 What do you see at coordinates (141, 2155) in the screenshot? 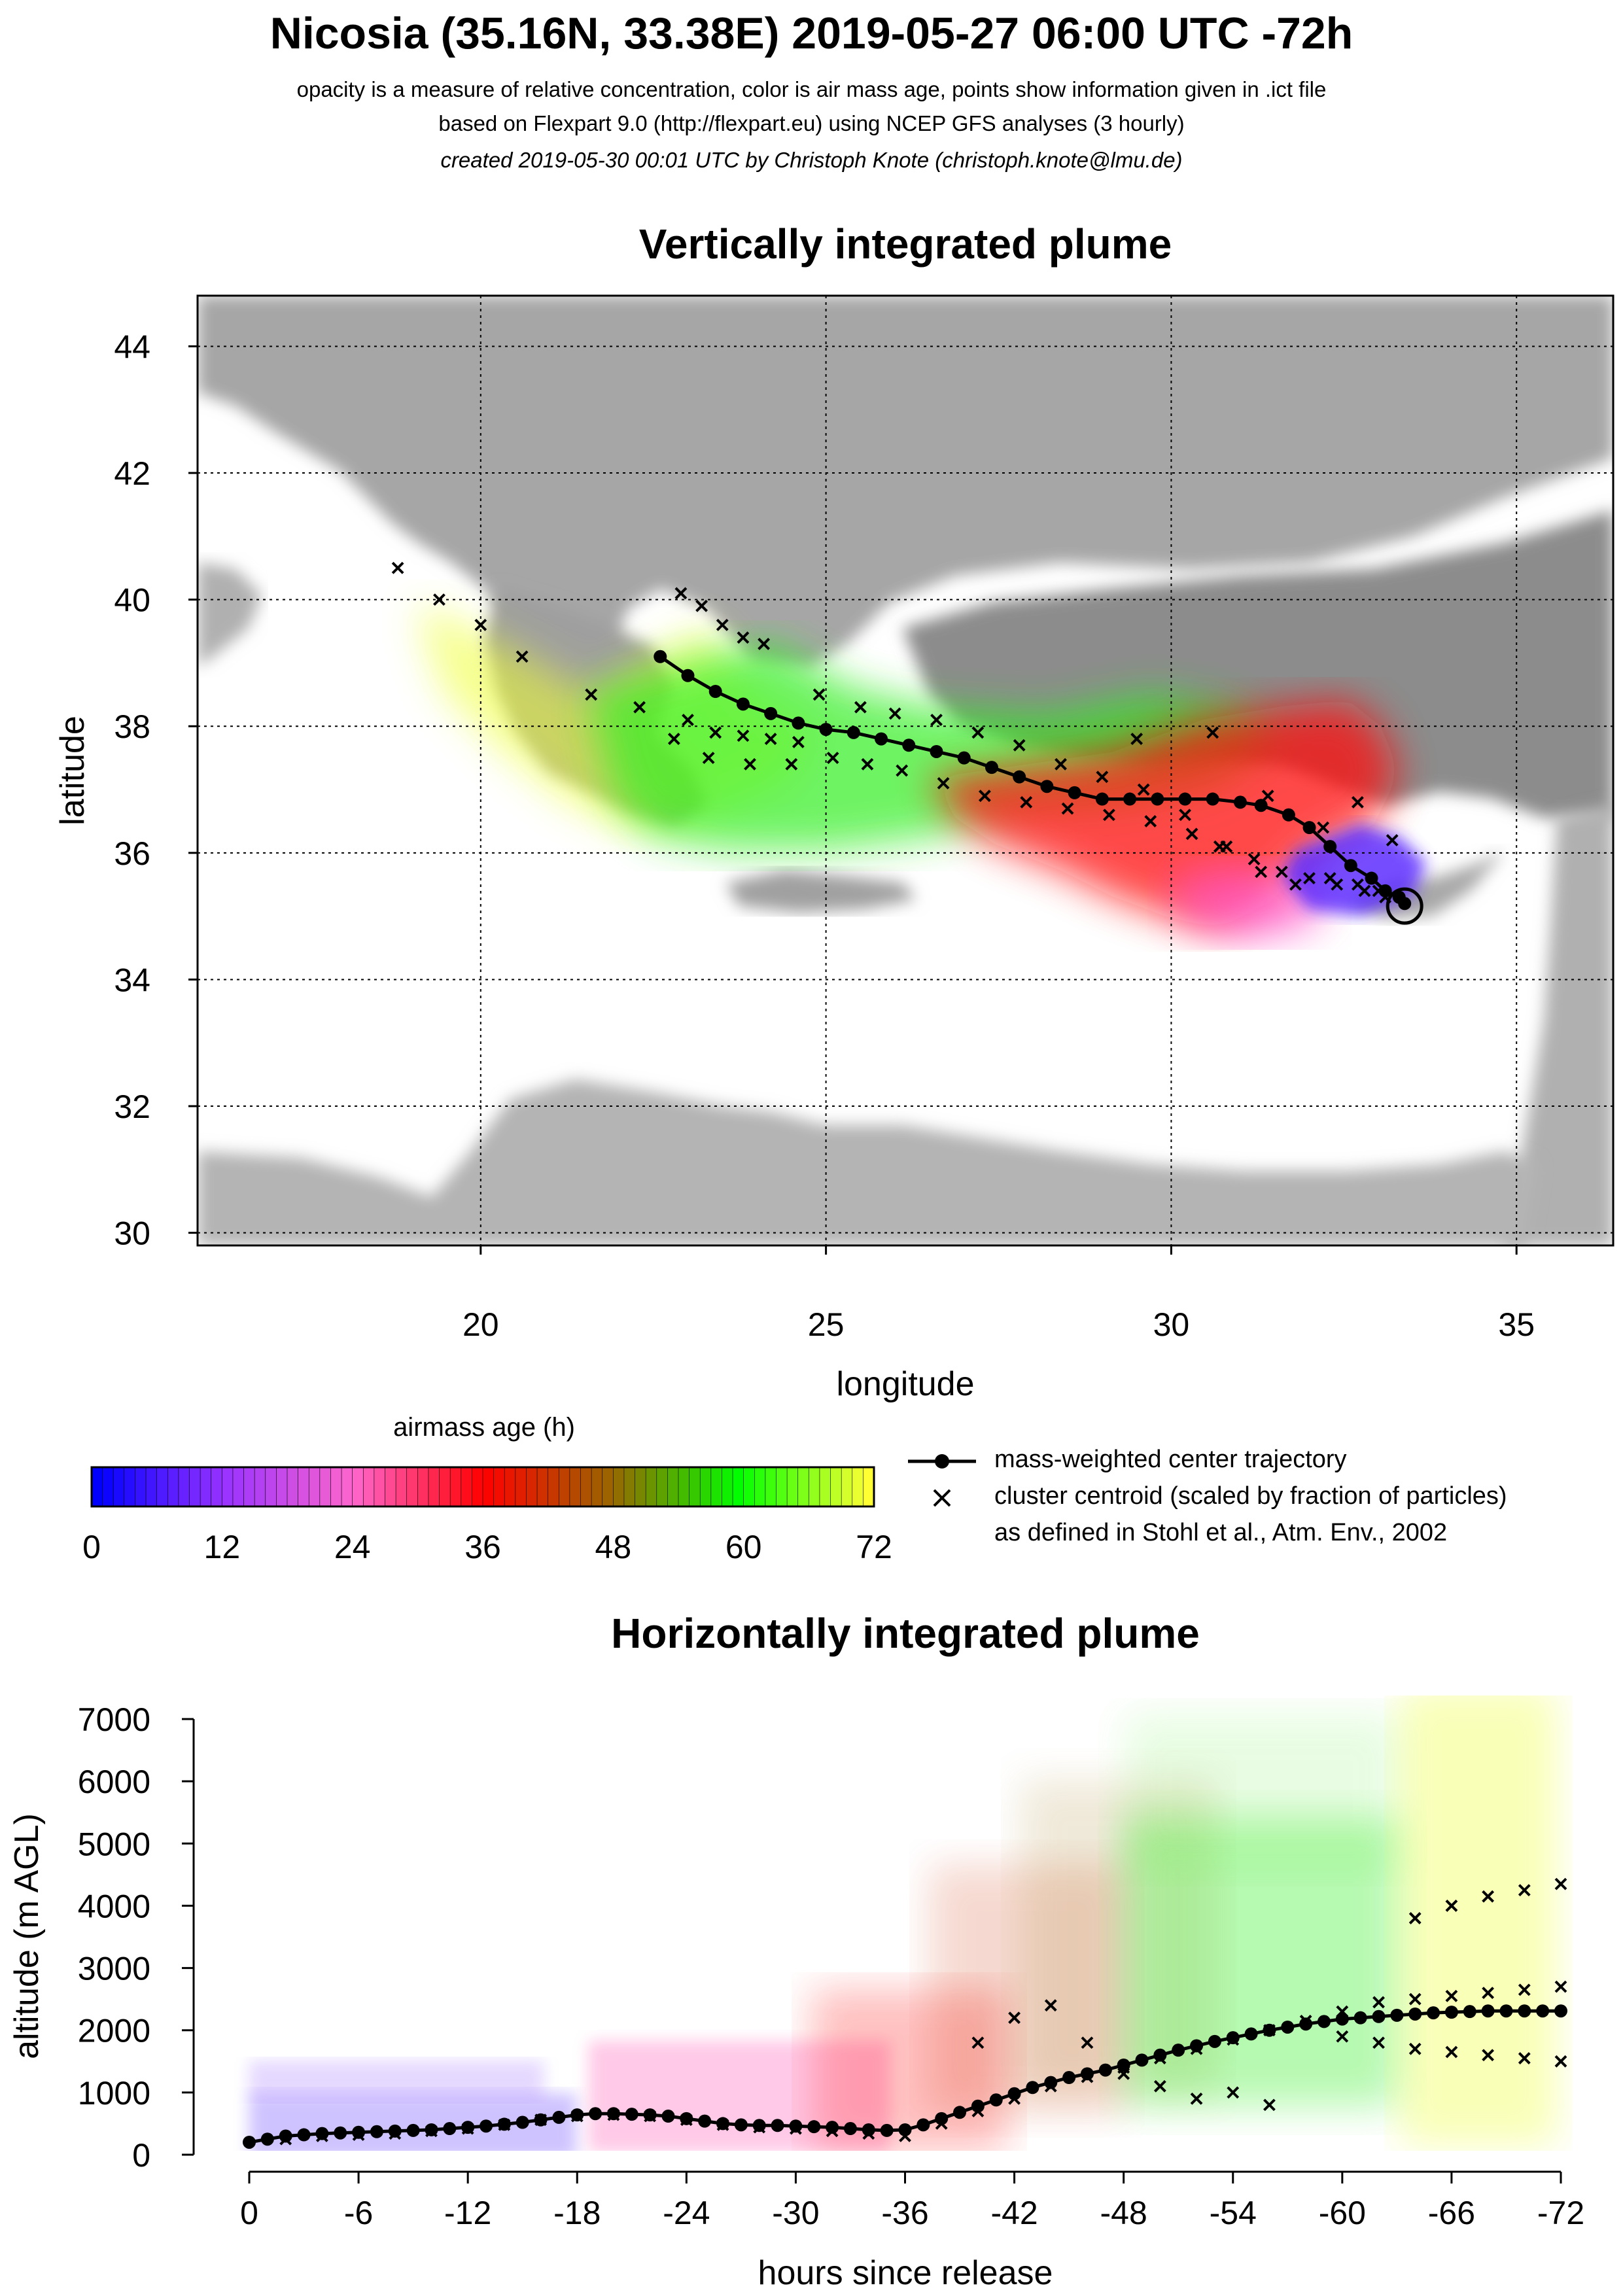
I see `altitude-ytick-label-0: 0` at bounding box center [141, 2155].